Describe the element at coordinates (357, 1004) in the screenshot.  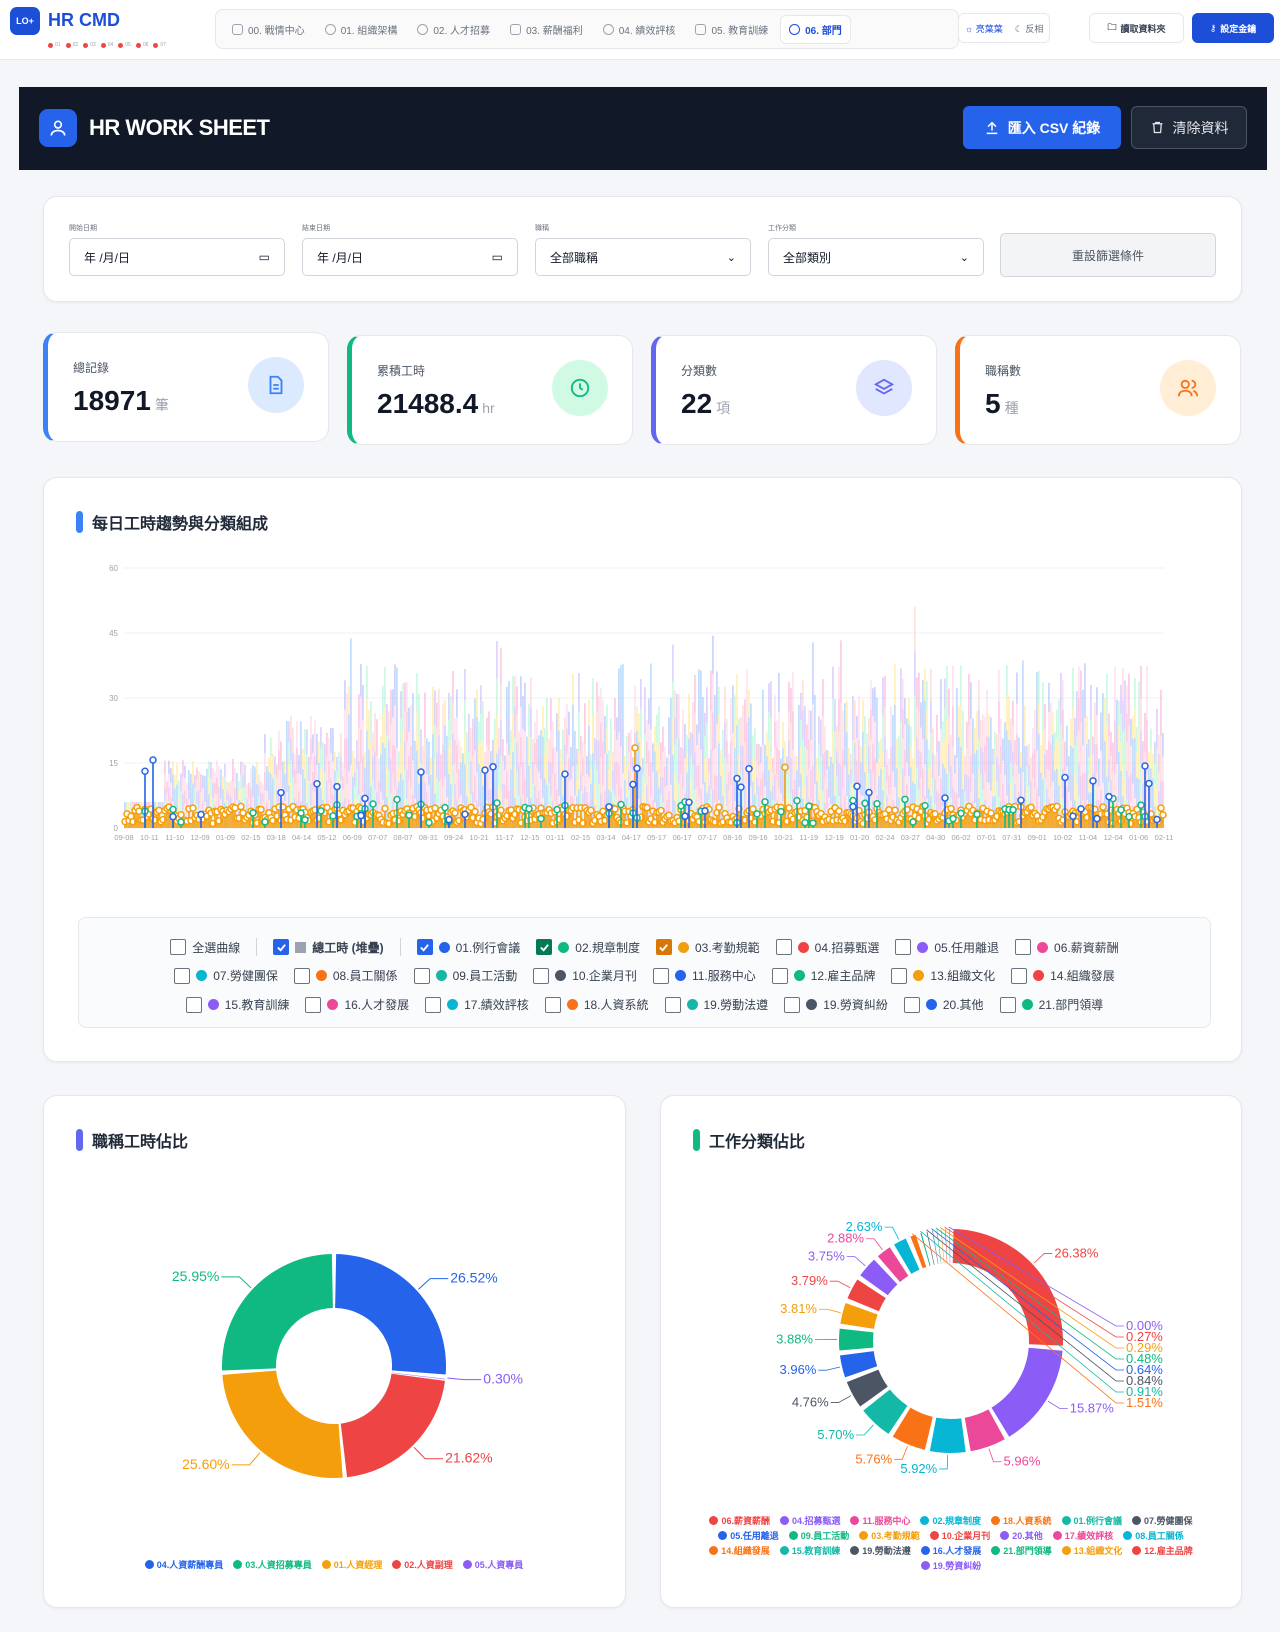
I see `legend-item: 16.人才發展` at that location.